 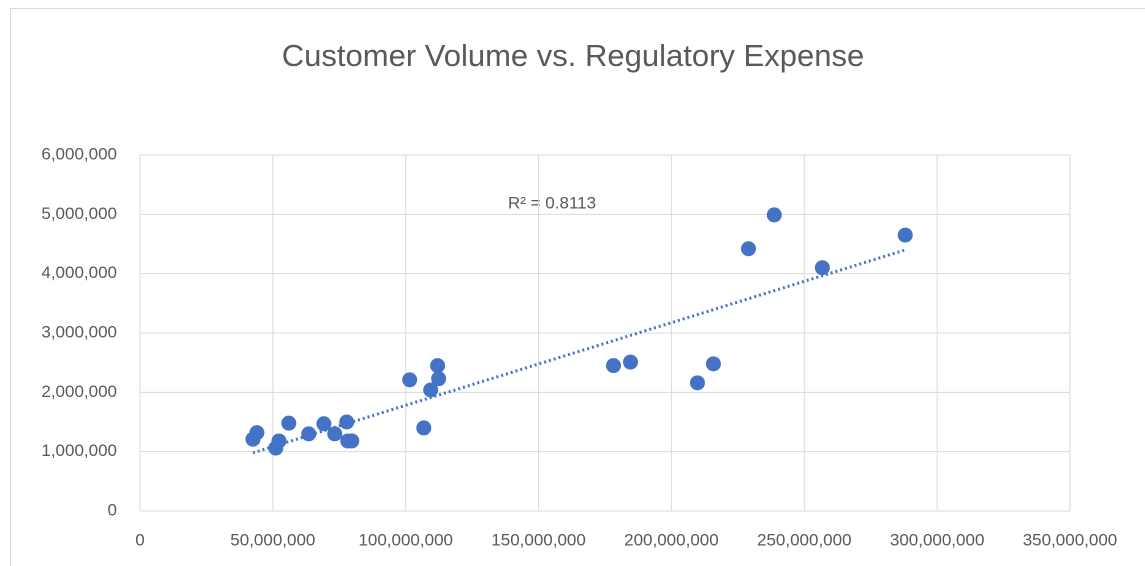 I want to click on x-tick-label: 350,000,000, so click(x=1070, y=539).